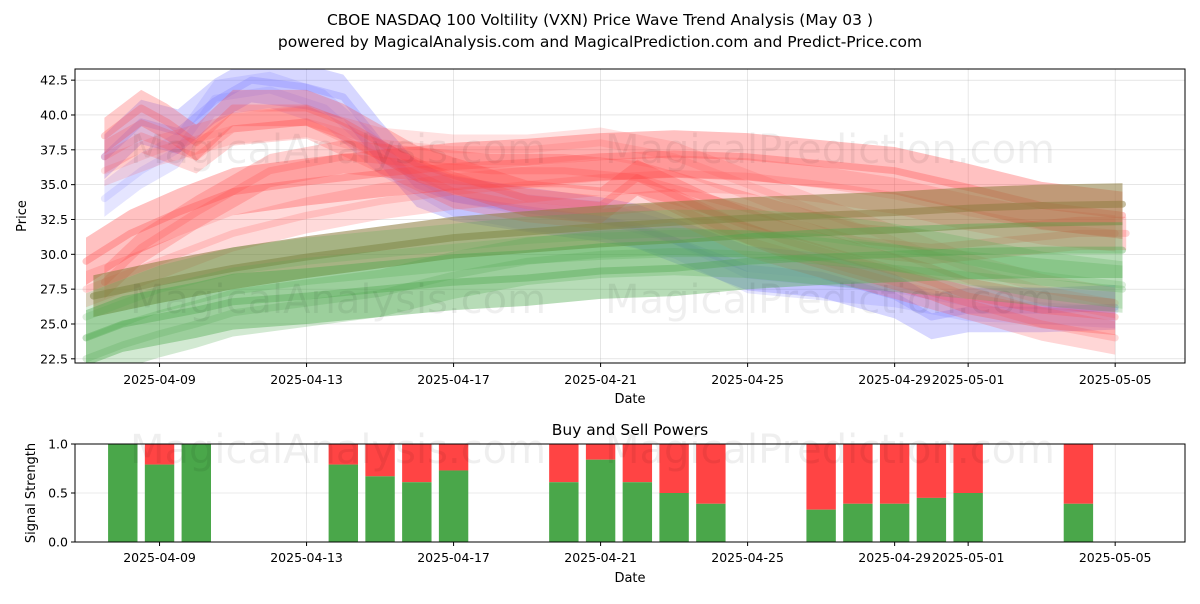 Image resolution: width=1200 pixels, height=604 pixels. What do you see at coordinates (54, 149) in the screenshot?
I see `price-y-tick-label: 37.5` at bounding box center [54, 149].